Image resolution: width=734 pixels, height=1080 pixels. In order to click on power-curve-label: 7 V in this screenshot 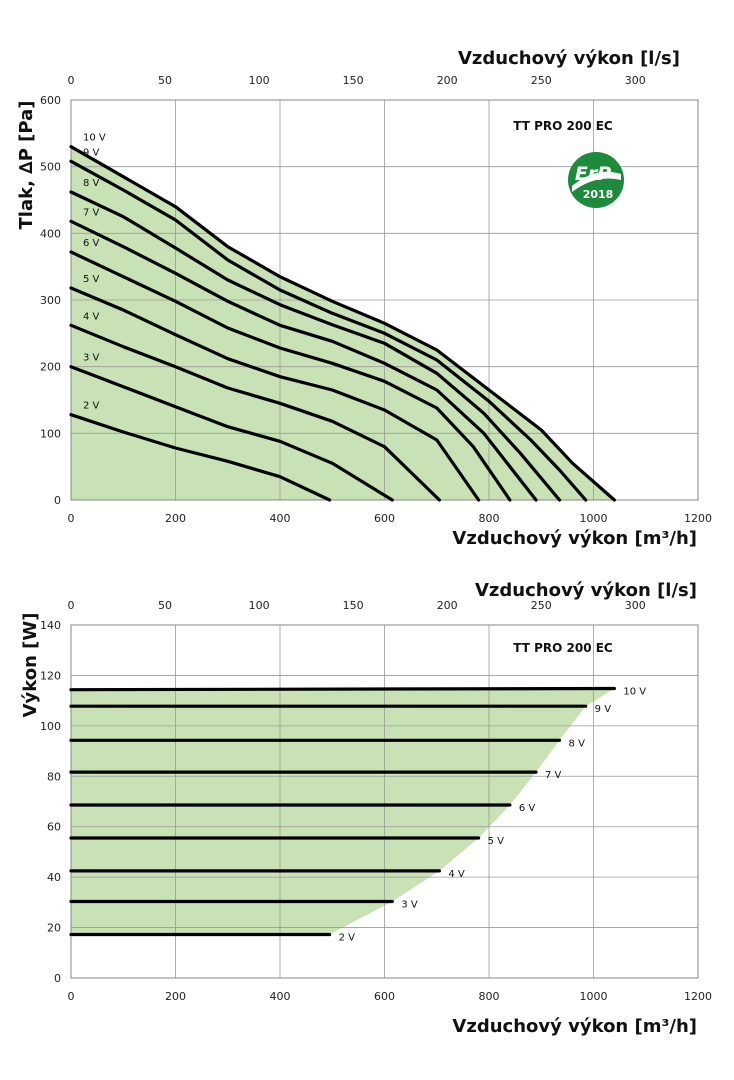, I will do `click(553, 775)`.